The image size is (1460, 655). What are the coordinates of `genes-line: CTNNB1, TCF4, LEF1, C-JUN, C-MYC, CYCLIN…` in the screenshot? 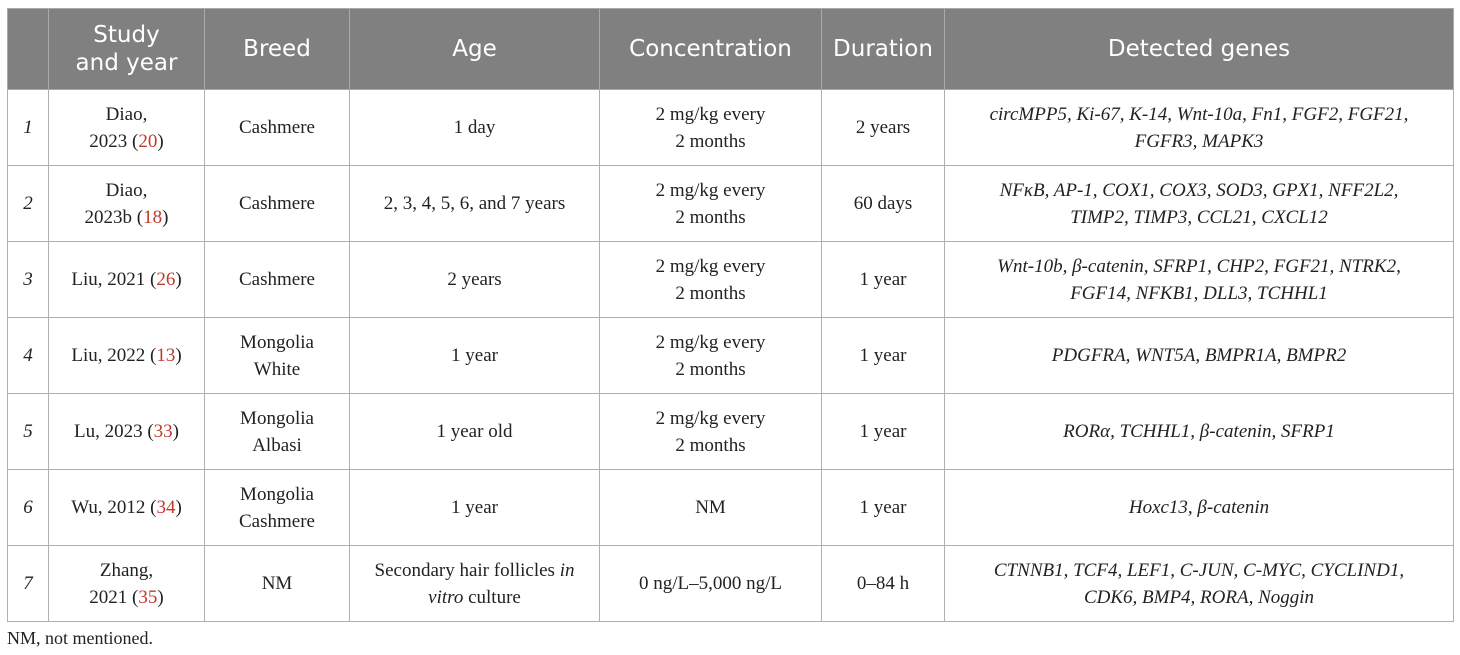 It's located at (1199, 570).